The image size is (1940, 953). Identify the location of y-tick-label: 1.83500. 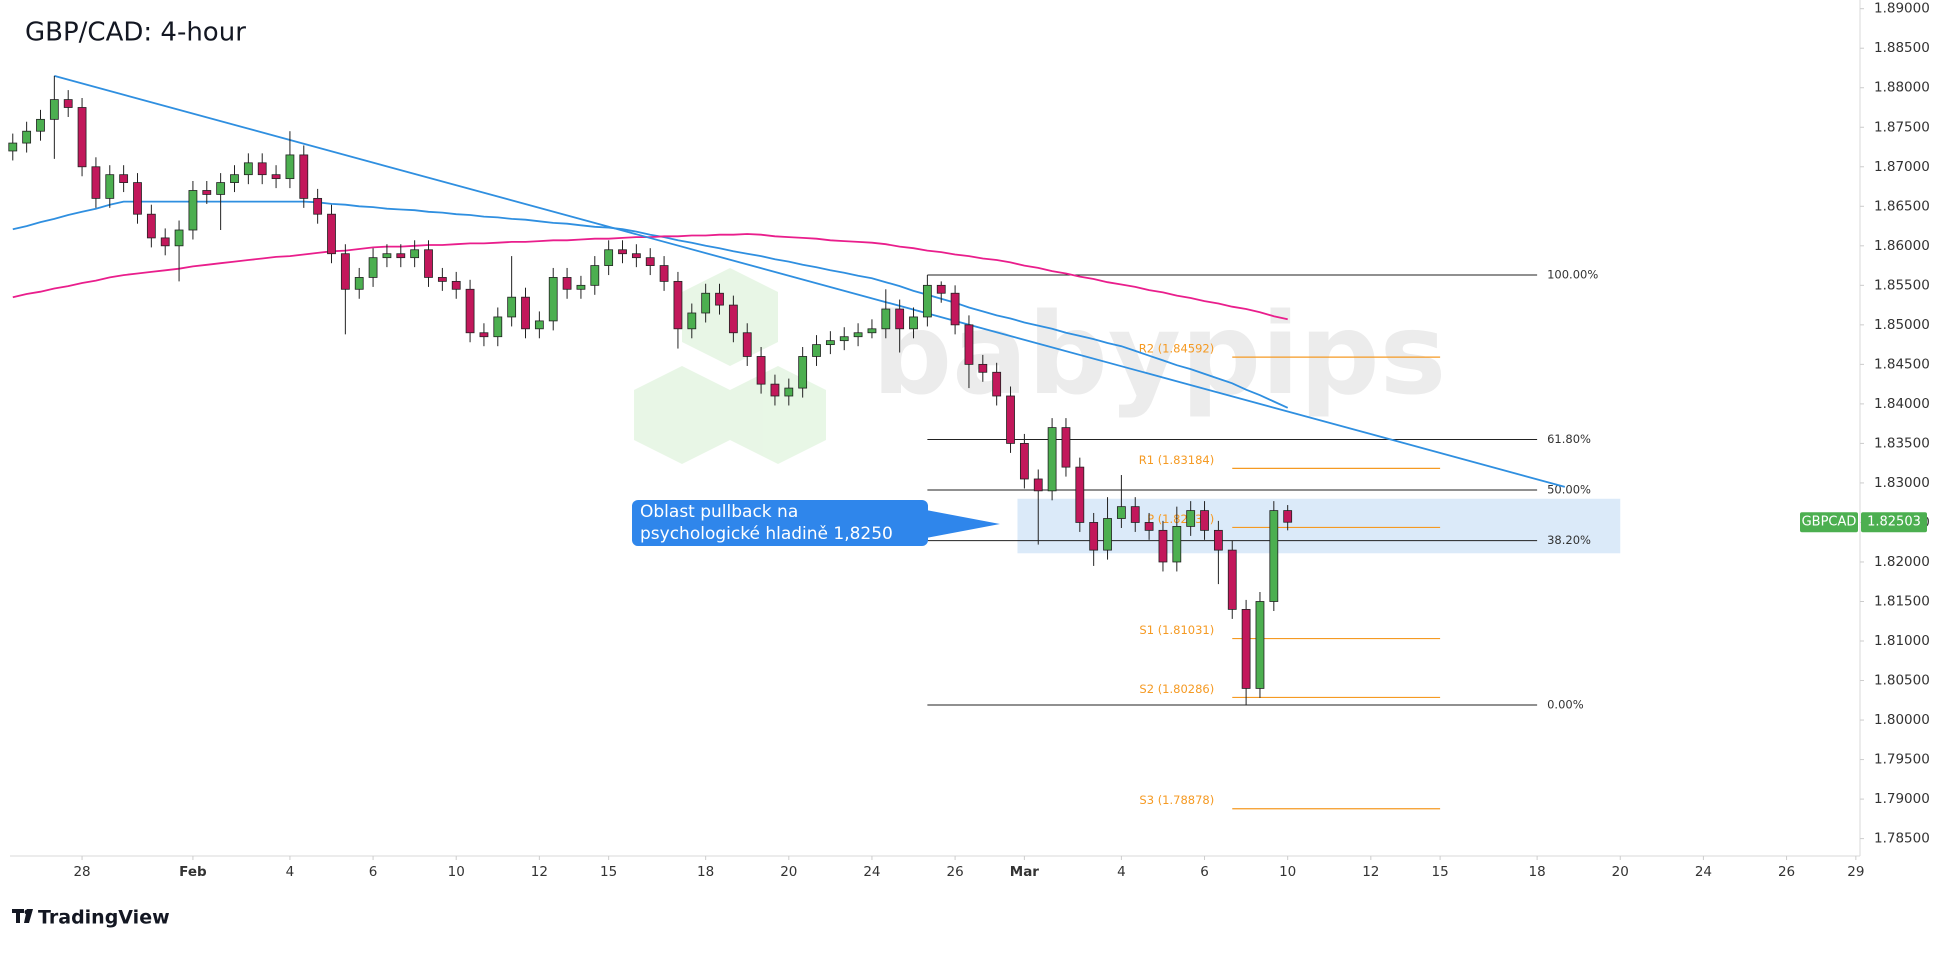
(1902, 443).